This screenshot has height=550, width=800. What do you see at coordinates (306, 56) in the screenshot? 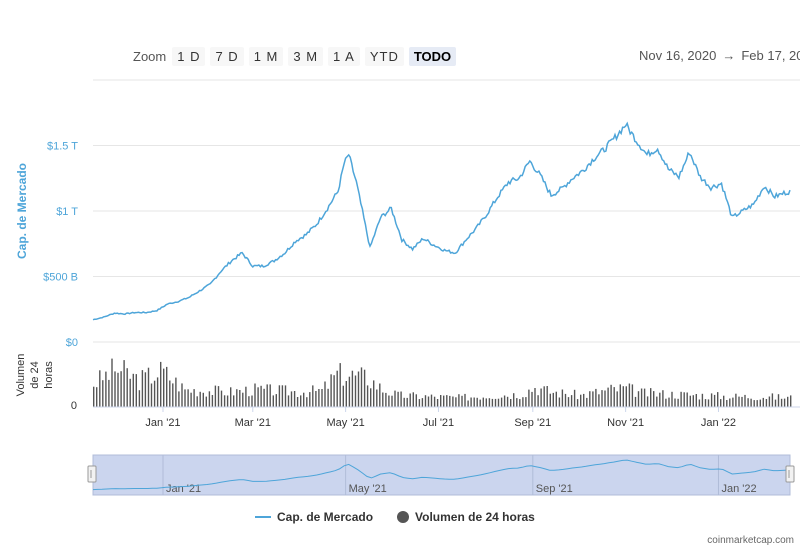
I see `zoom-3m-button: 3 M` at bounding box center [306, 56].